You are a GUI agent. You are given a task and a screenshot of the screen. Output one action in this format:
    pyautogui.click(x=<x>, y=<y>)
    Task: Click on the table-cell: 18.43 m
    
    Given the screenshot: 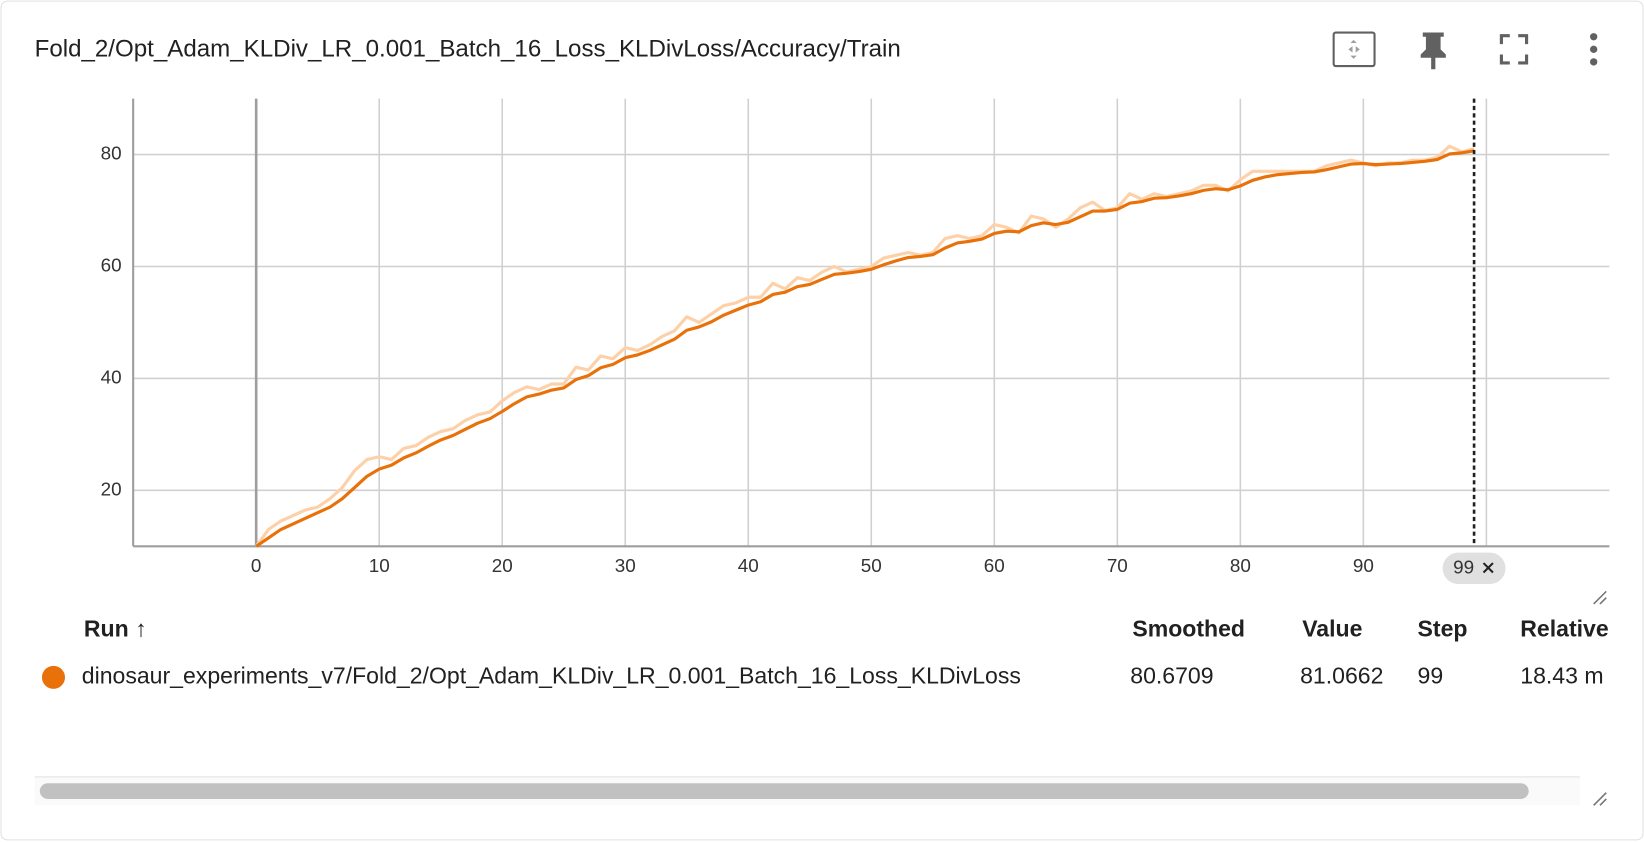 What is the action you would take?
    pyautogui.click(x=1561, y=675)
    